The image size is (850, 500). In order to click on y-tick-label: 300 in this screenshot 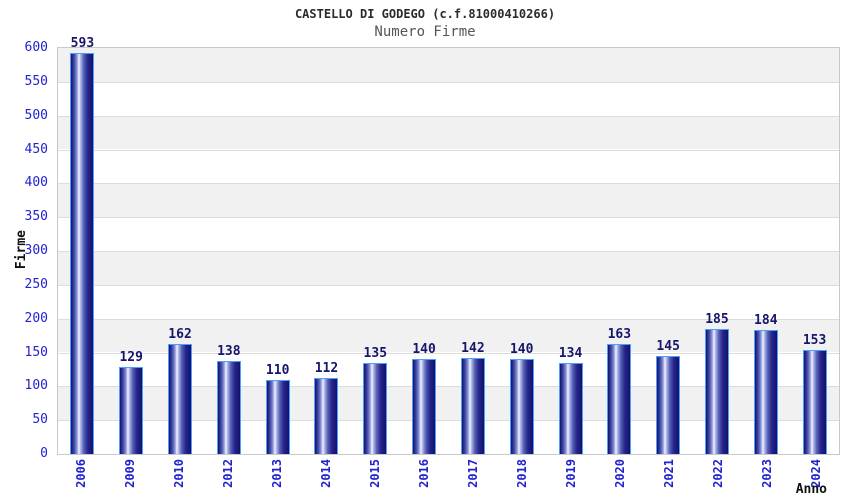, I will do `click(36, 250)`.